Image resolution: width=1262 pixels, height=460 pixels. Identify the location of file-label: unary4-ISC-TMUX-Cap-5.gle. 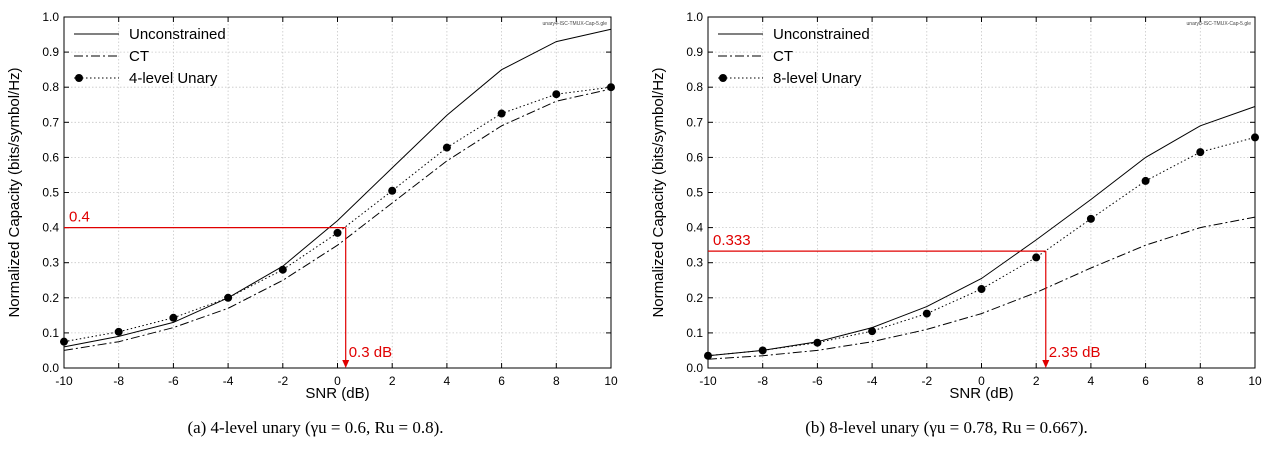
(575, 24).